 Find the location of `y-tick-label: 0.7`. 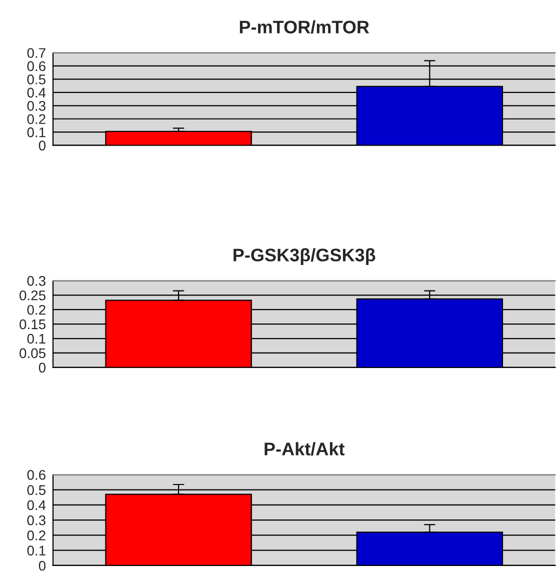

y-tick-label: 0.7 is located at coordinates (36, 53).